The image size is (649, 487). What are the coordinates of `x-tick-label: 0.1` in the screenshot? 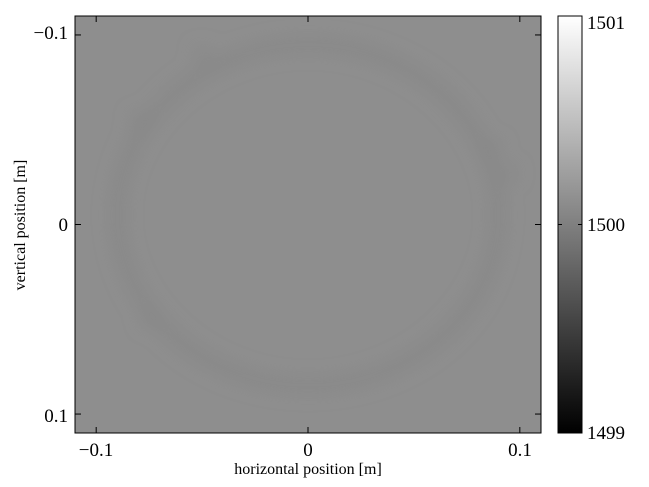 It's located at (520, 450).